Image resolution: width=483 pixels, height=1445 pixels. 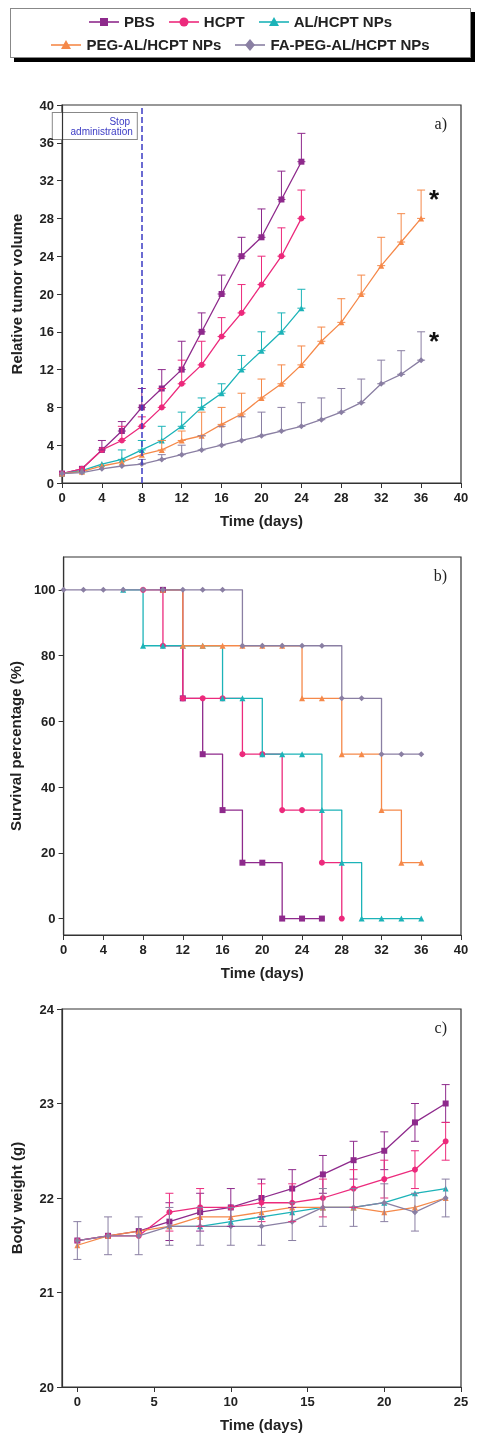 What do you see at coordinates (50, 407) in the screenshot?
I see `y-tick-label: 8` at bounding box center [50, 407].